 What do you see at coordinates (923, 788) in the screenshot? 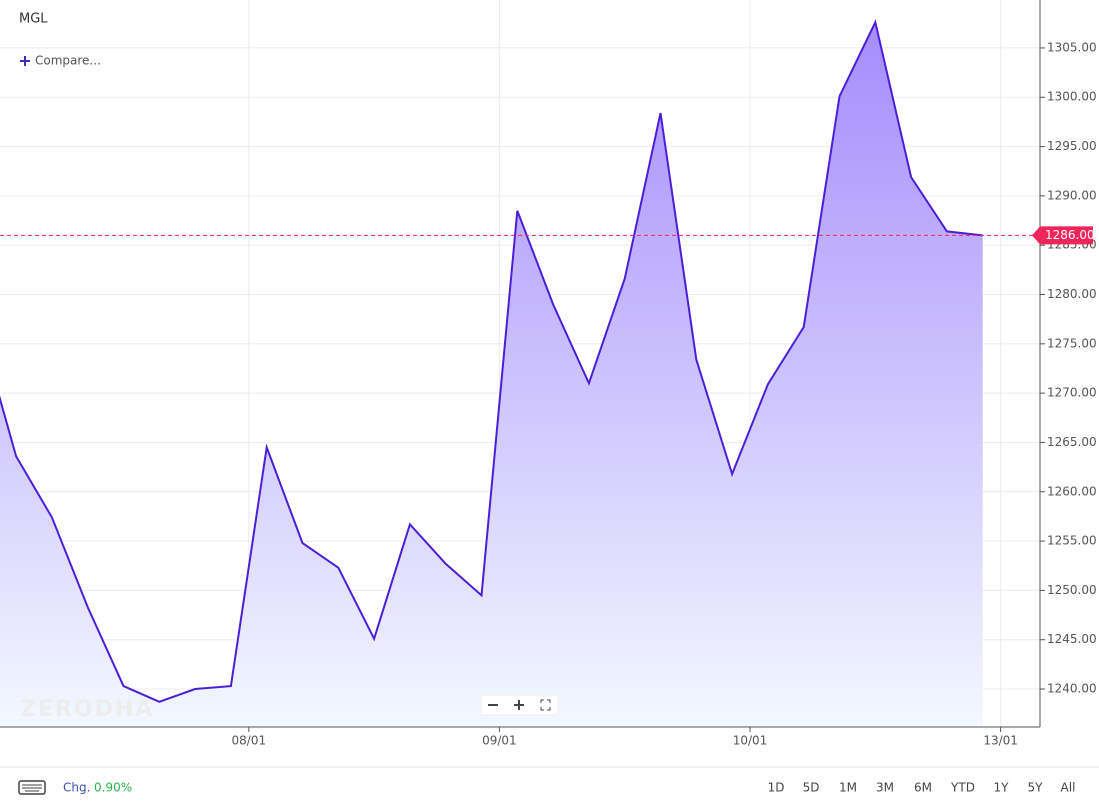
I see `range-button: 6M` at bounding box center [923, 788].